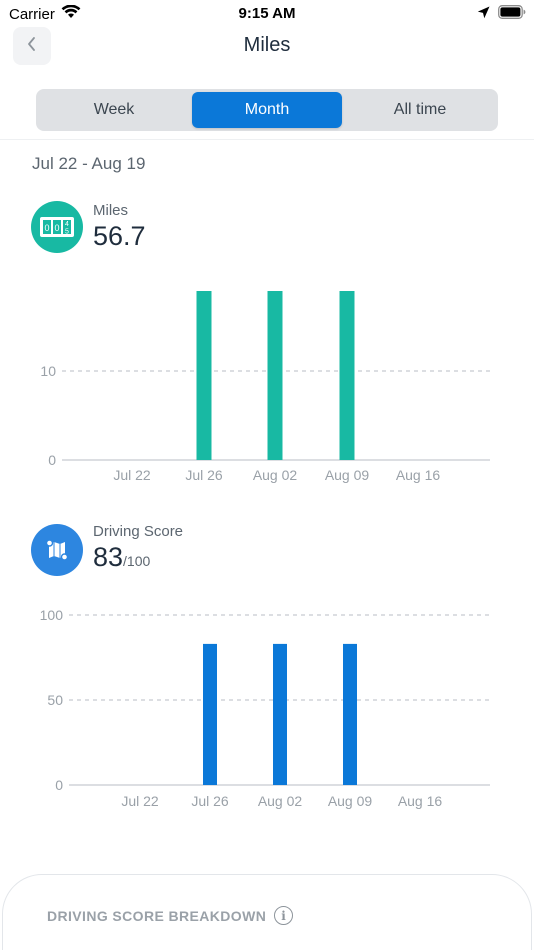 The height and width of the screenshot is (950, 534). I want to click on tab-week: Week, so click(114, 109).